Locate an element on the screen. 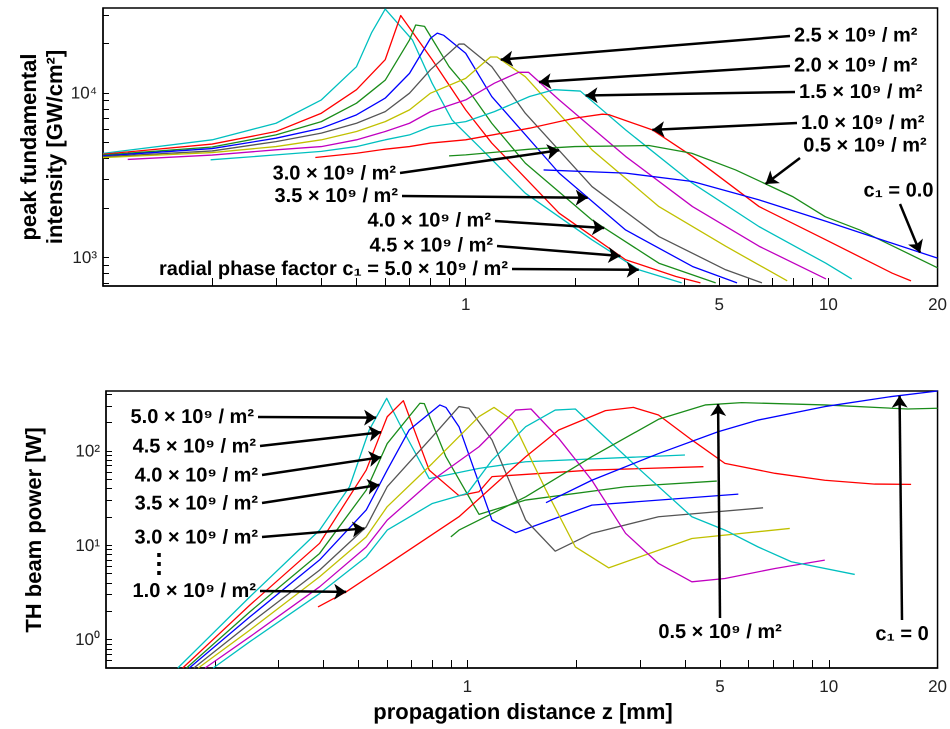 The width and height of the screenshot is (950, 729). annotation: 1.5 × 10⁹ / m² is located at coordinates (861, 91).